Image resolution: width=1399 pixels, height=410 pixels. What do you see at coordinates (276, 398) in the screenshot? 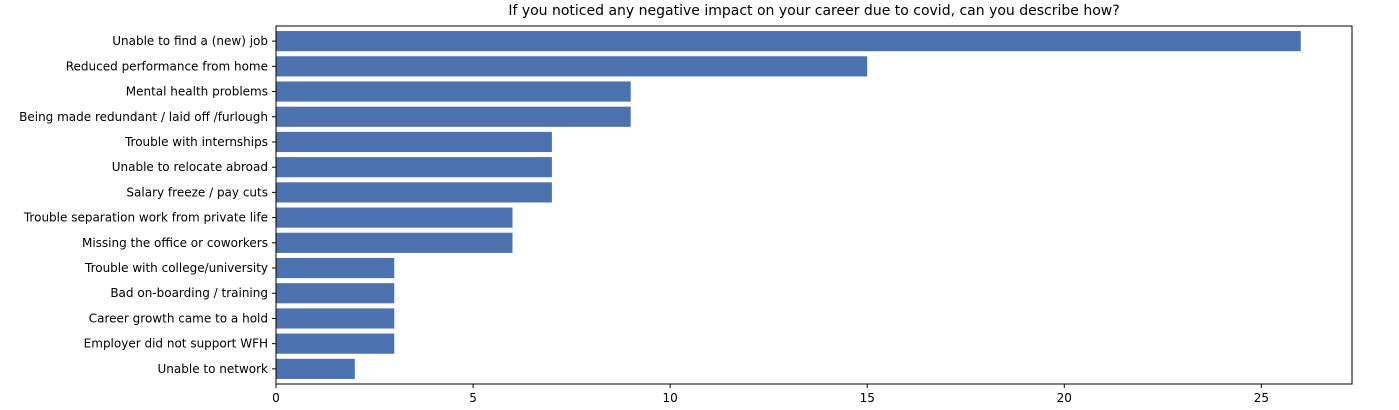
I see `x-tick-label-0: 0` at bounding box center [276, 398].